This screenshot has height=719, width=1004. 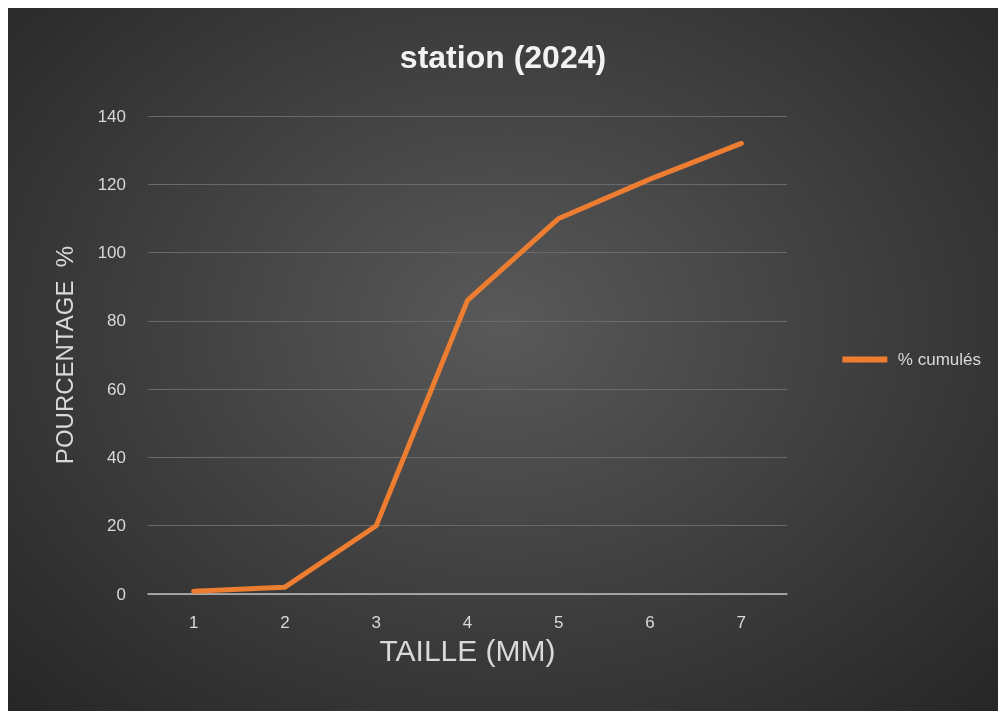 I want to click on y-axis-title: POURCENTAGE %, so click(x=64, y=355).